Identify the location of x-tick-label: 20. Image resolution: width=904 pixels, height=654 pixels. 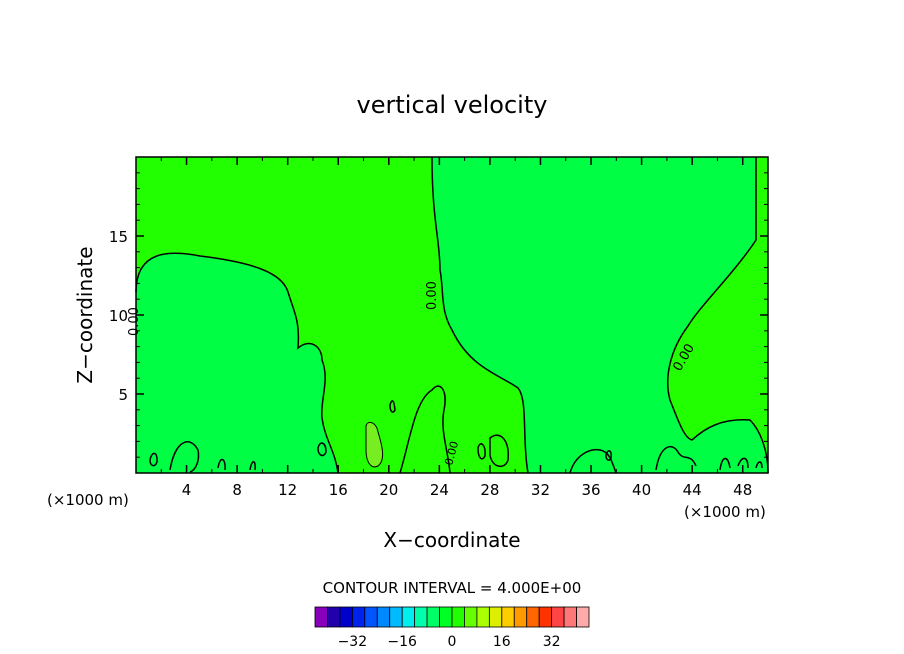
(388, 490).